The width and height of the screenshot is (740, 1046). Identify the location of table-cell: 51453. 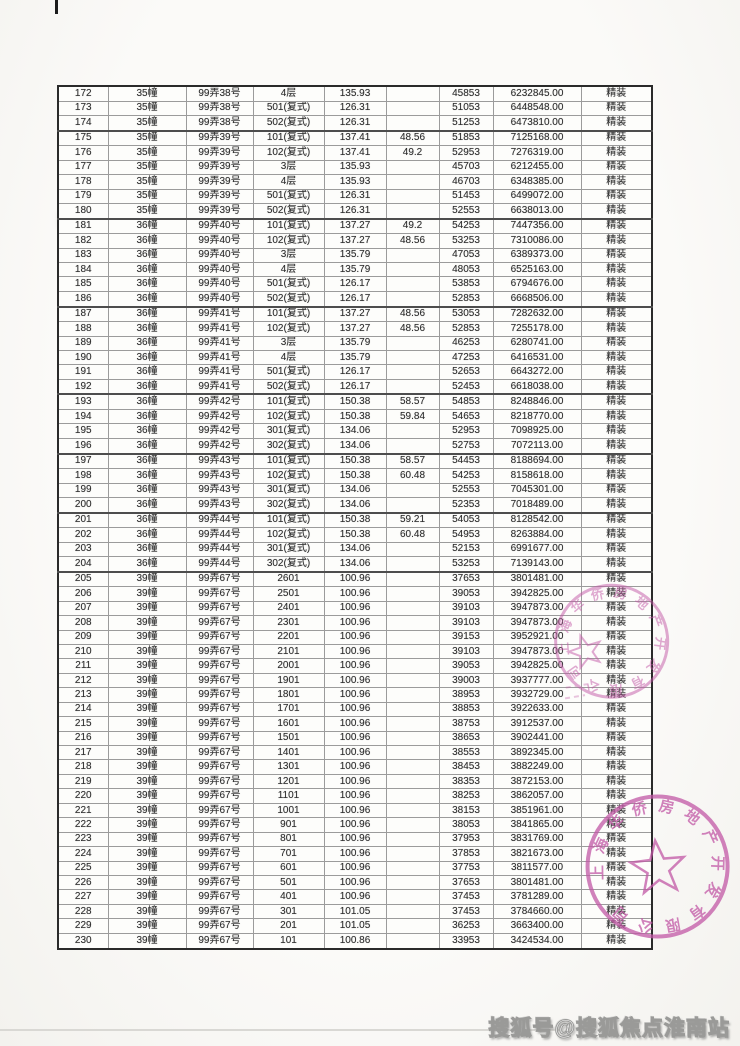
(466, 196).